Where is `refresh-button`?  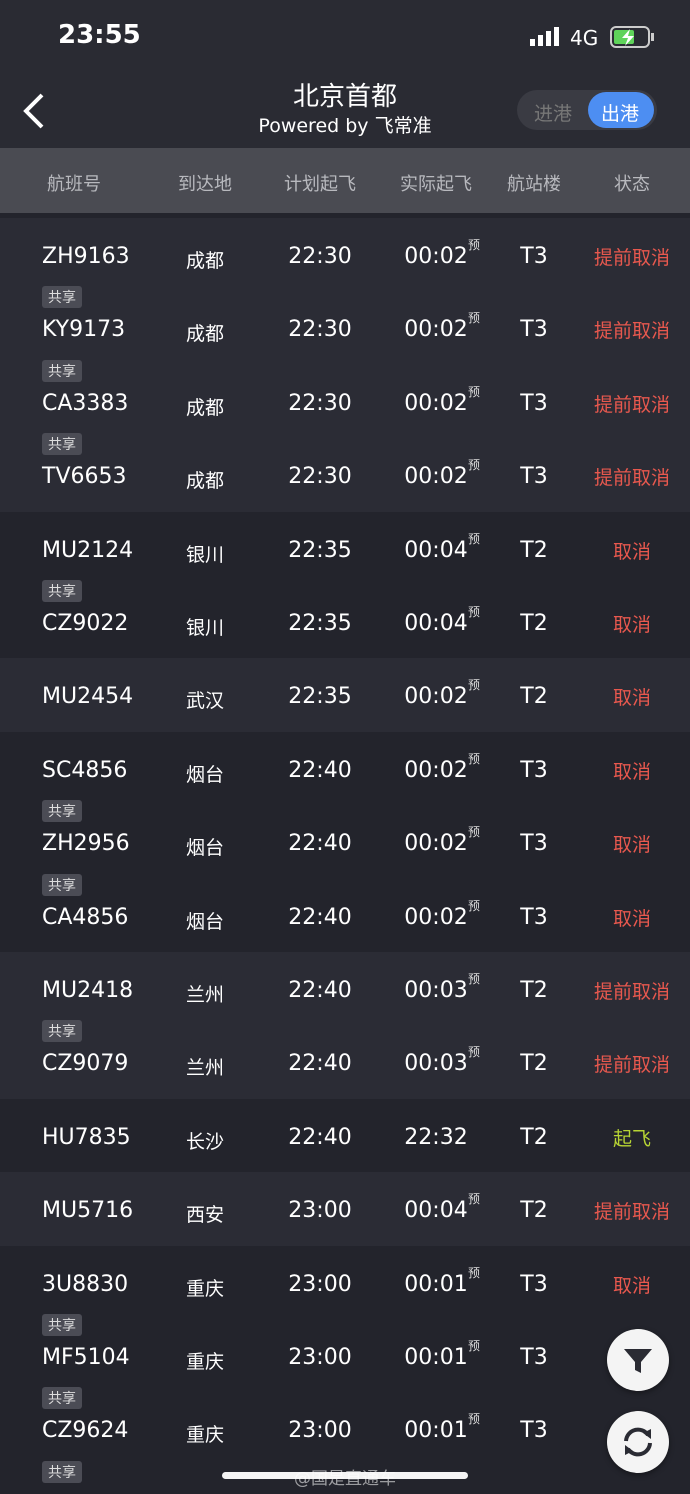
refresh-button is located at coordinates (638, 1442).